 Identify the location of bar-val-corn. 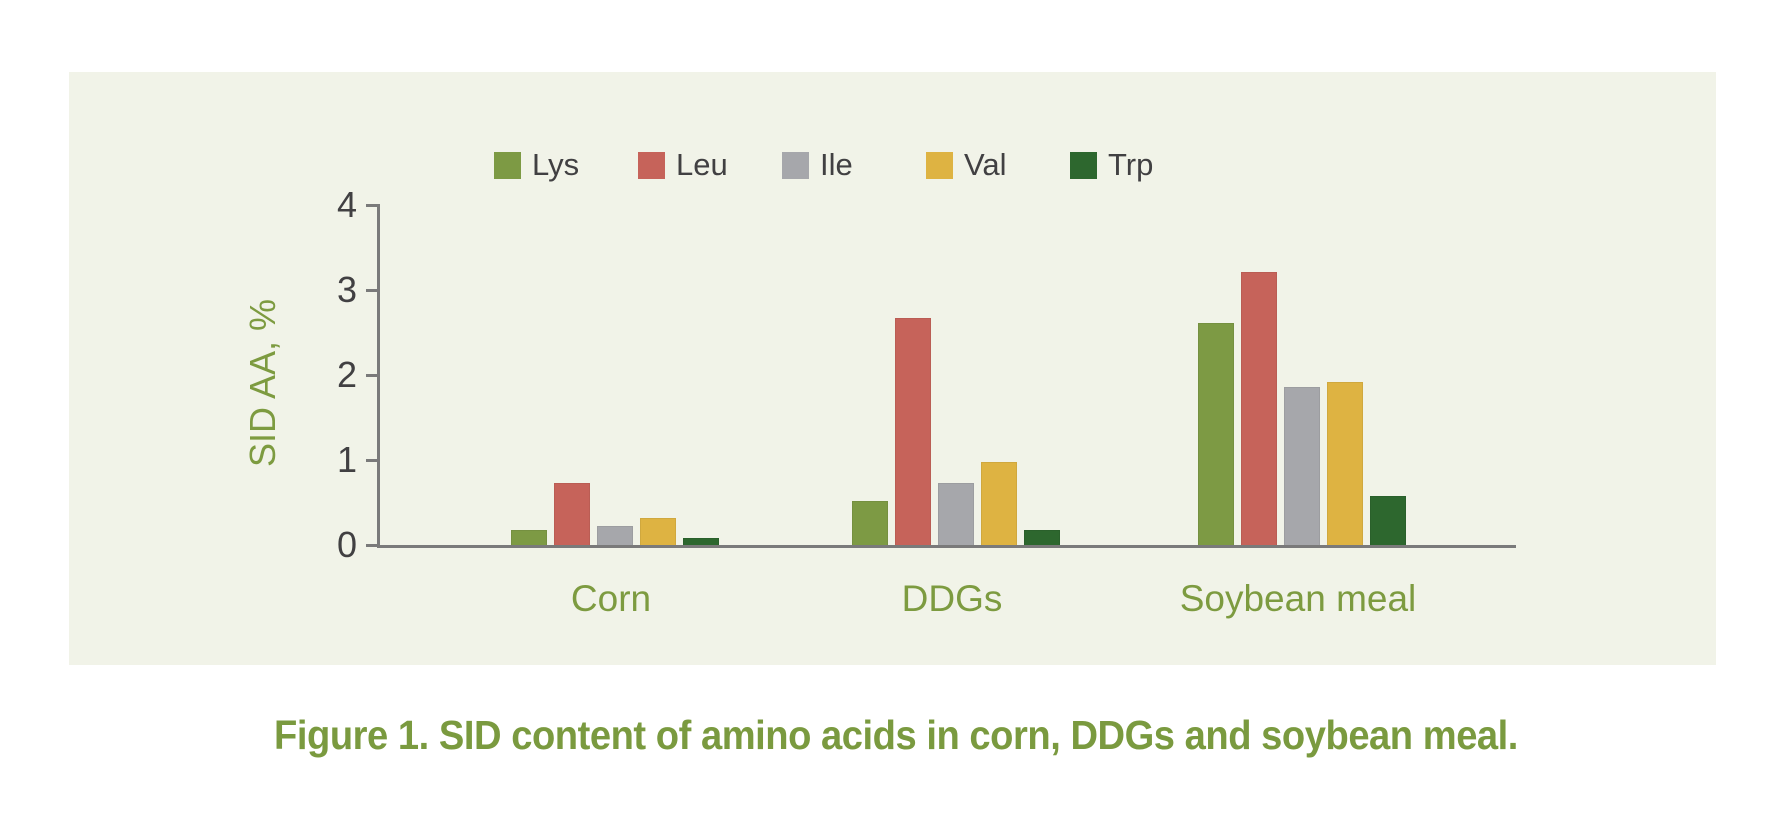
(658, 531).